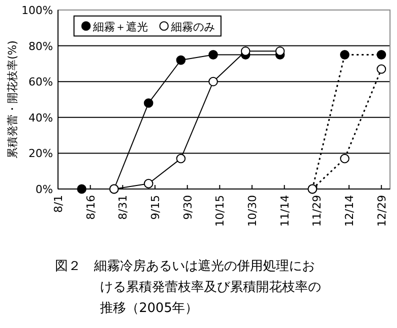 Image resolution: width=397 pixels, height=328 pixels. I want to click on legend-label: 細霧＋遮光, so click(120, 27).